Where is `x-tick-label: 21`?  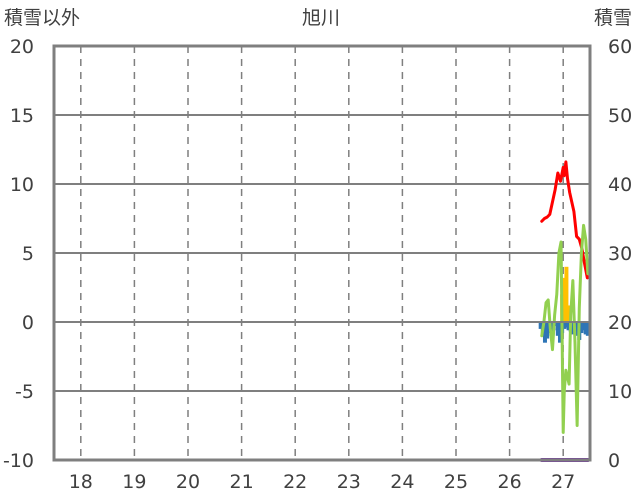 x-tick-label: 21 is located at coordinates (242, 482).